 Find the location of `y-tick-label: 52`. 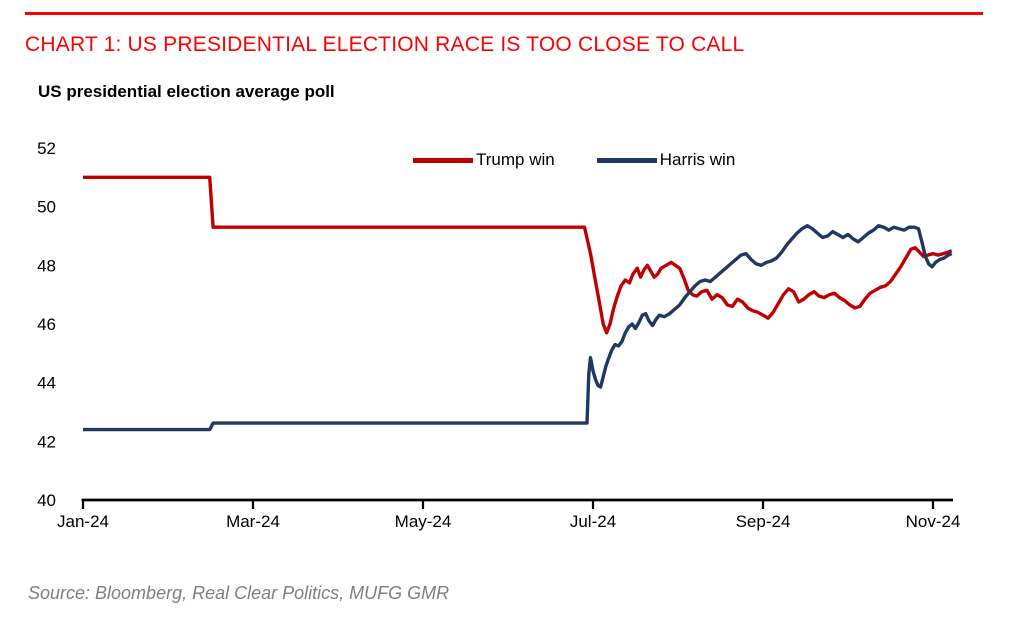

y-tick-label: 52 is located at coordinates (46, 148).